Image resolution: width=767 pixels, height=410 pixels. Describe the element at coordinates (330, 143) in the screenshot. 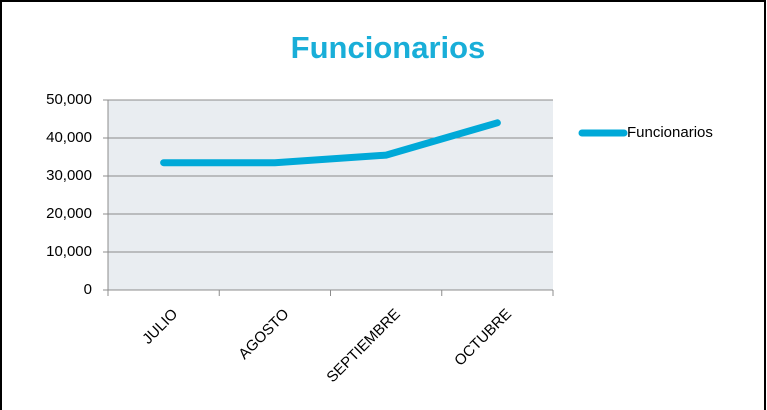

I see `data-line` at that location.